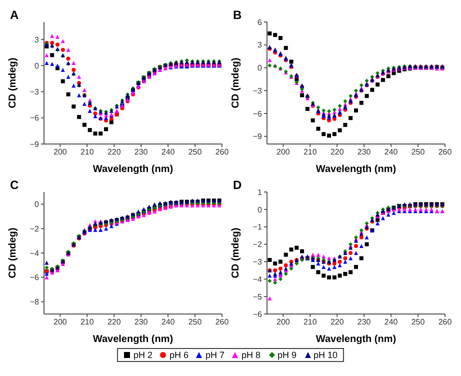 The height and width of the screenshot is (376, 461). What do you see at coordinates (286, 355) in the screenshot?
I see `legend-label: pH 9` at bounding box center [286, 355].